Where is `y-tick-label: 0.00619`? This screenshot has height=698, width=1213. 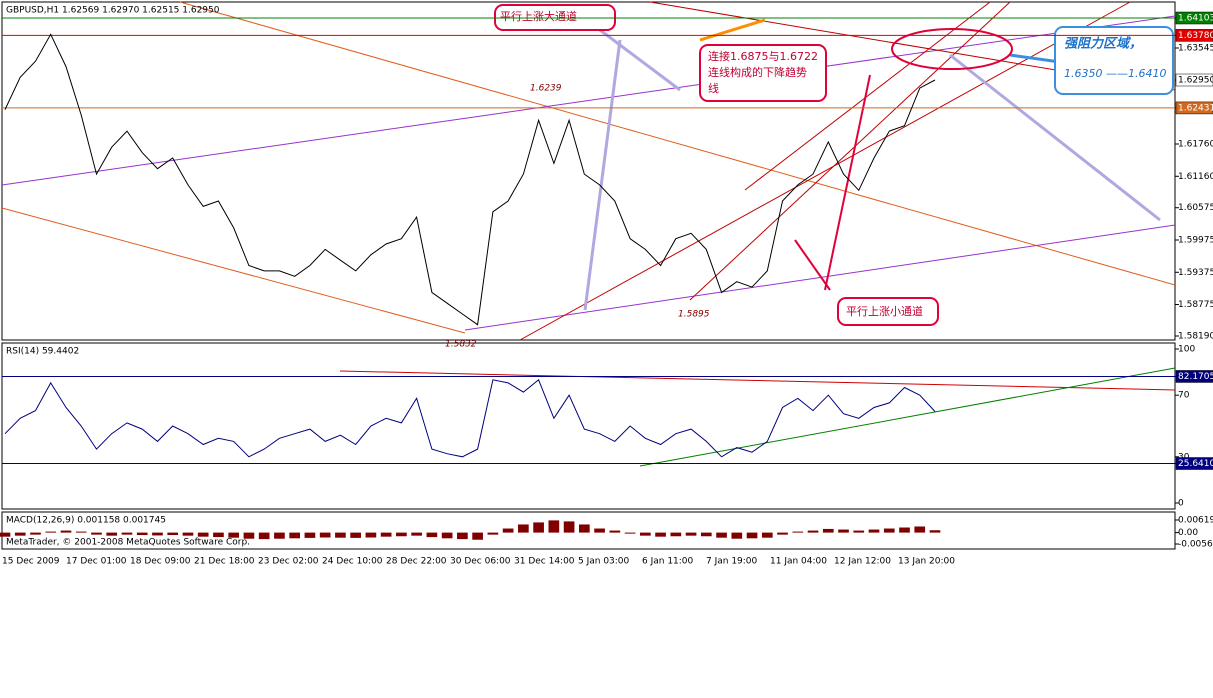
y-tick-label: 0.00619 is located at coordinates (1195, 521).